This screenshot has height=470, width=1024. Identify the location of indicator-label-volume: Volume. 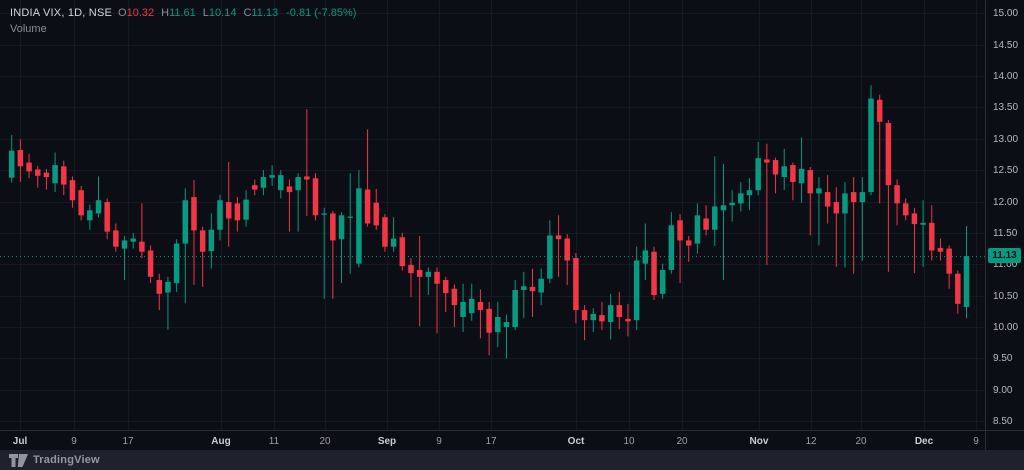
(28, 29).